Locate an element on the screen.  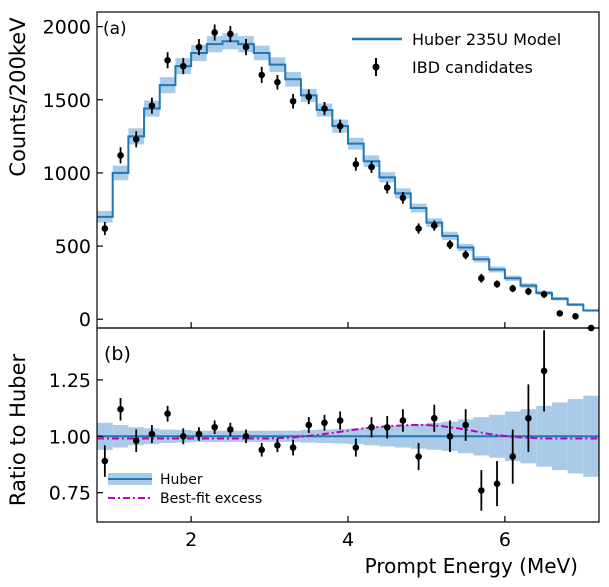
y-tick-label: 2000 is located at coordinates (67, 28).